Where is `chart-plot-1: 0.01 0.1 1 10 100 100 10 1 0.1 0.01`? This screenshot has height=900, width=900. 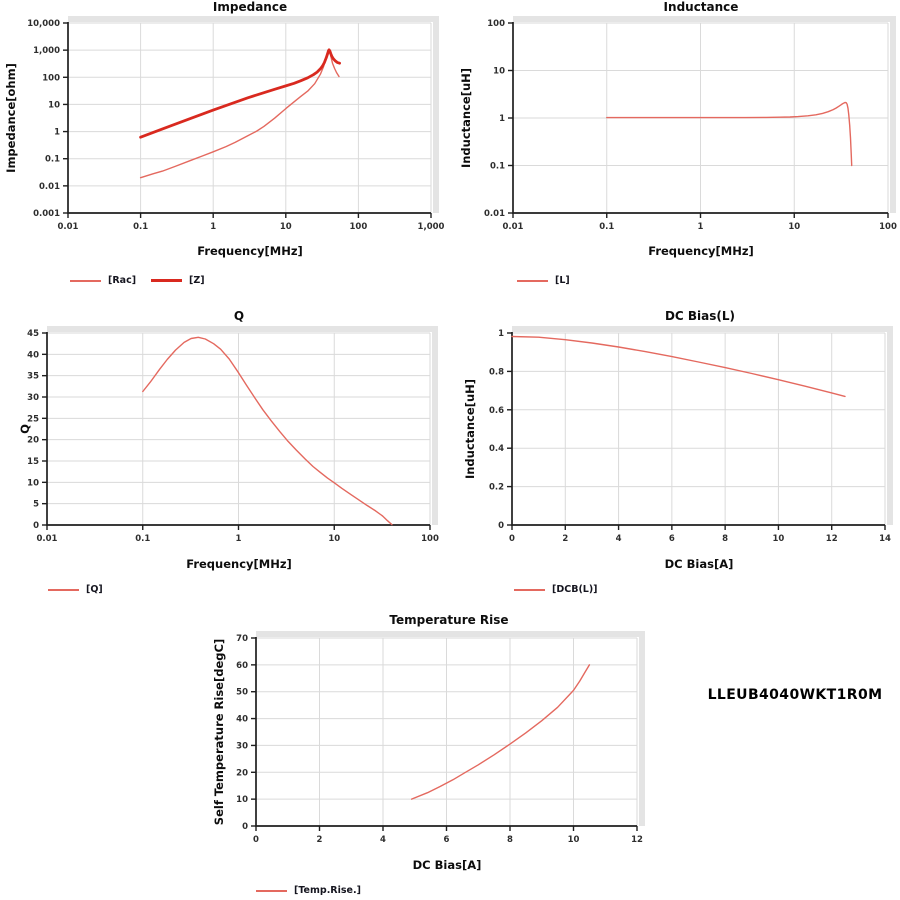
chart-plot-1: 0.01 0.1 1 10 100 100 10 1 0.1 0.01 is located at coordinates (690, 124).